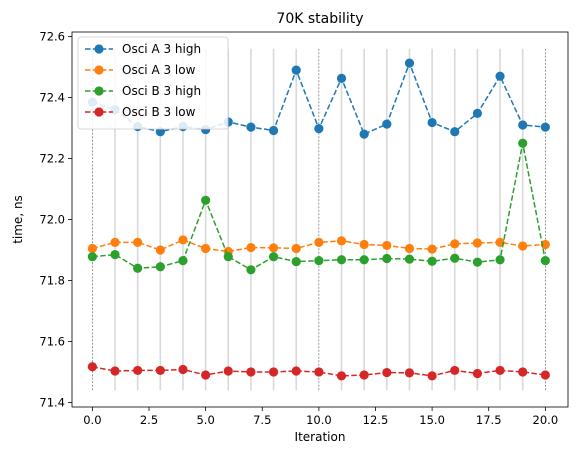  What do you see at coordinates (320, 437) in the screenshot?
I see `x-axis-label: Iteration` at bounding box center [320, 437].